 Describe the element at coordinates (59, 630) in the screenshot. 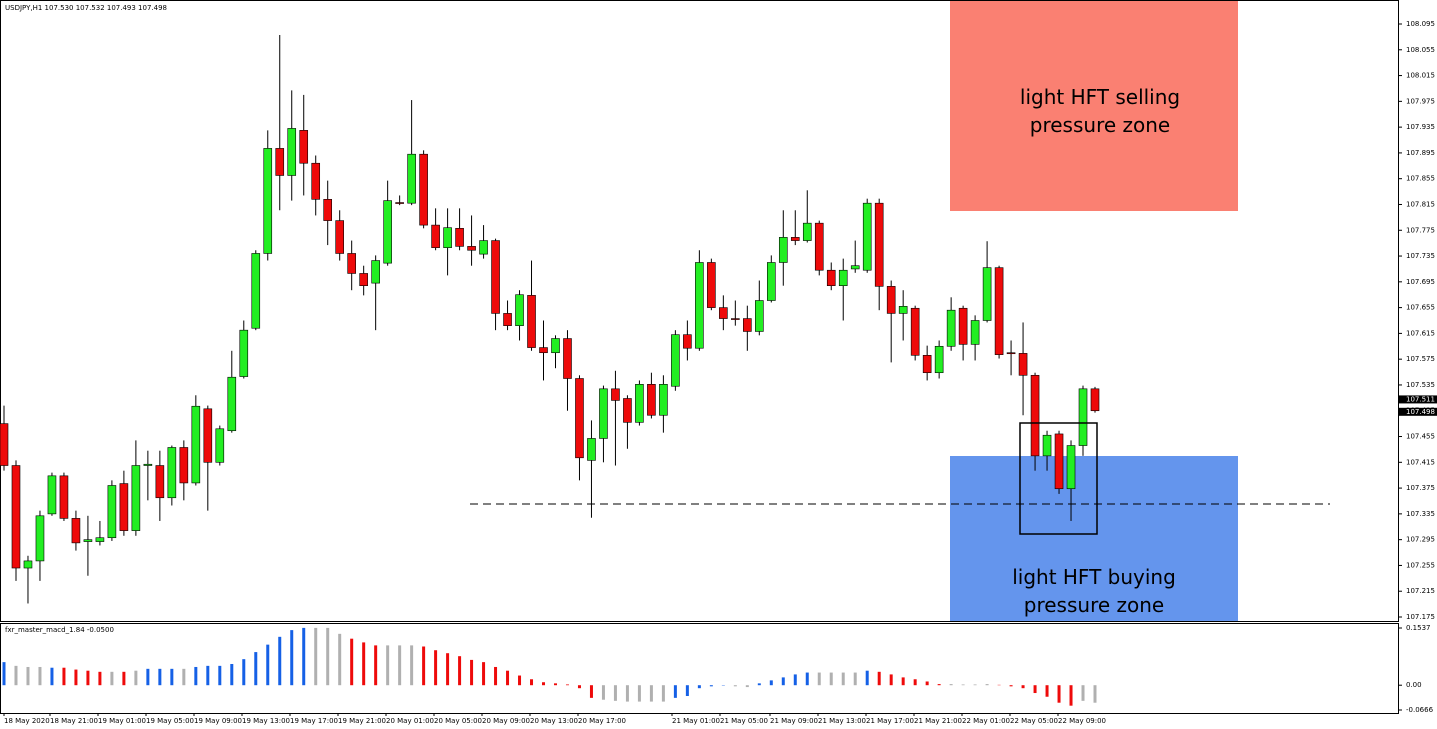

I see `indicator-title: fxr_master_macd_1.84 -0.0500` at that location.